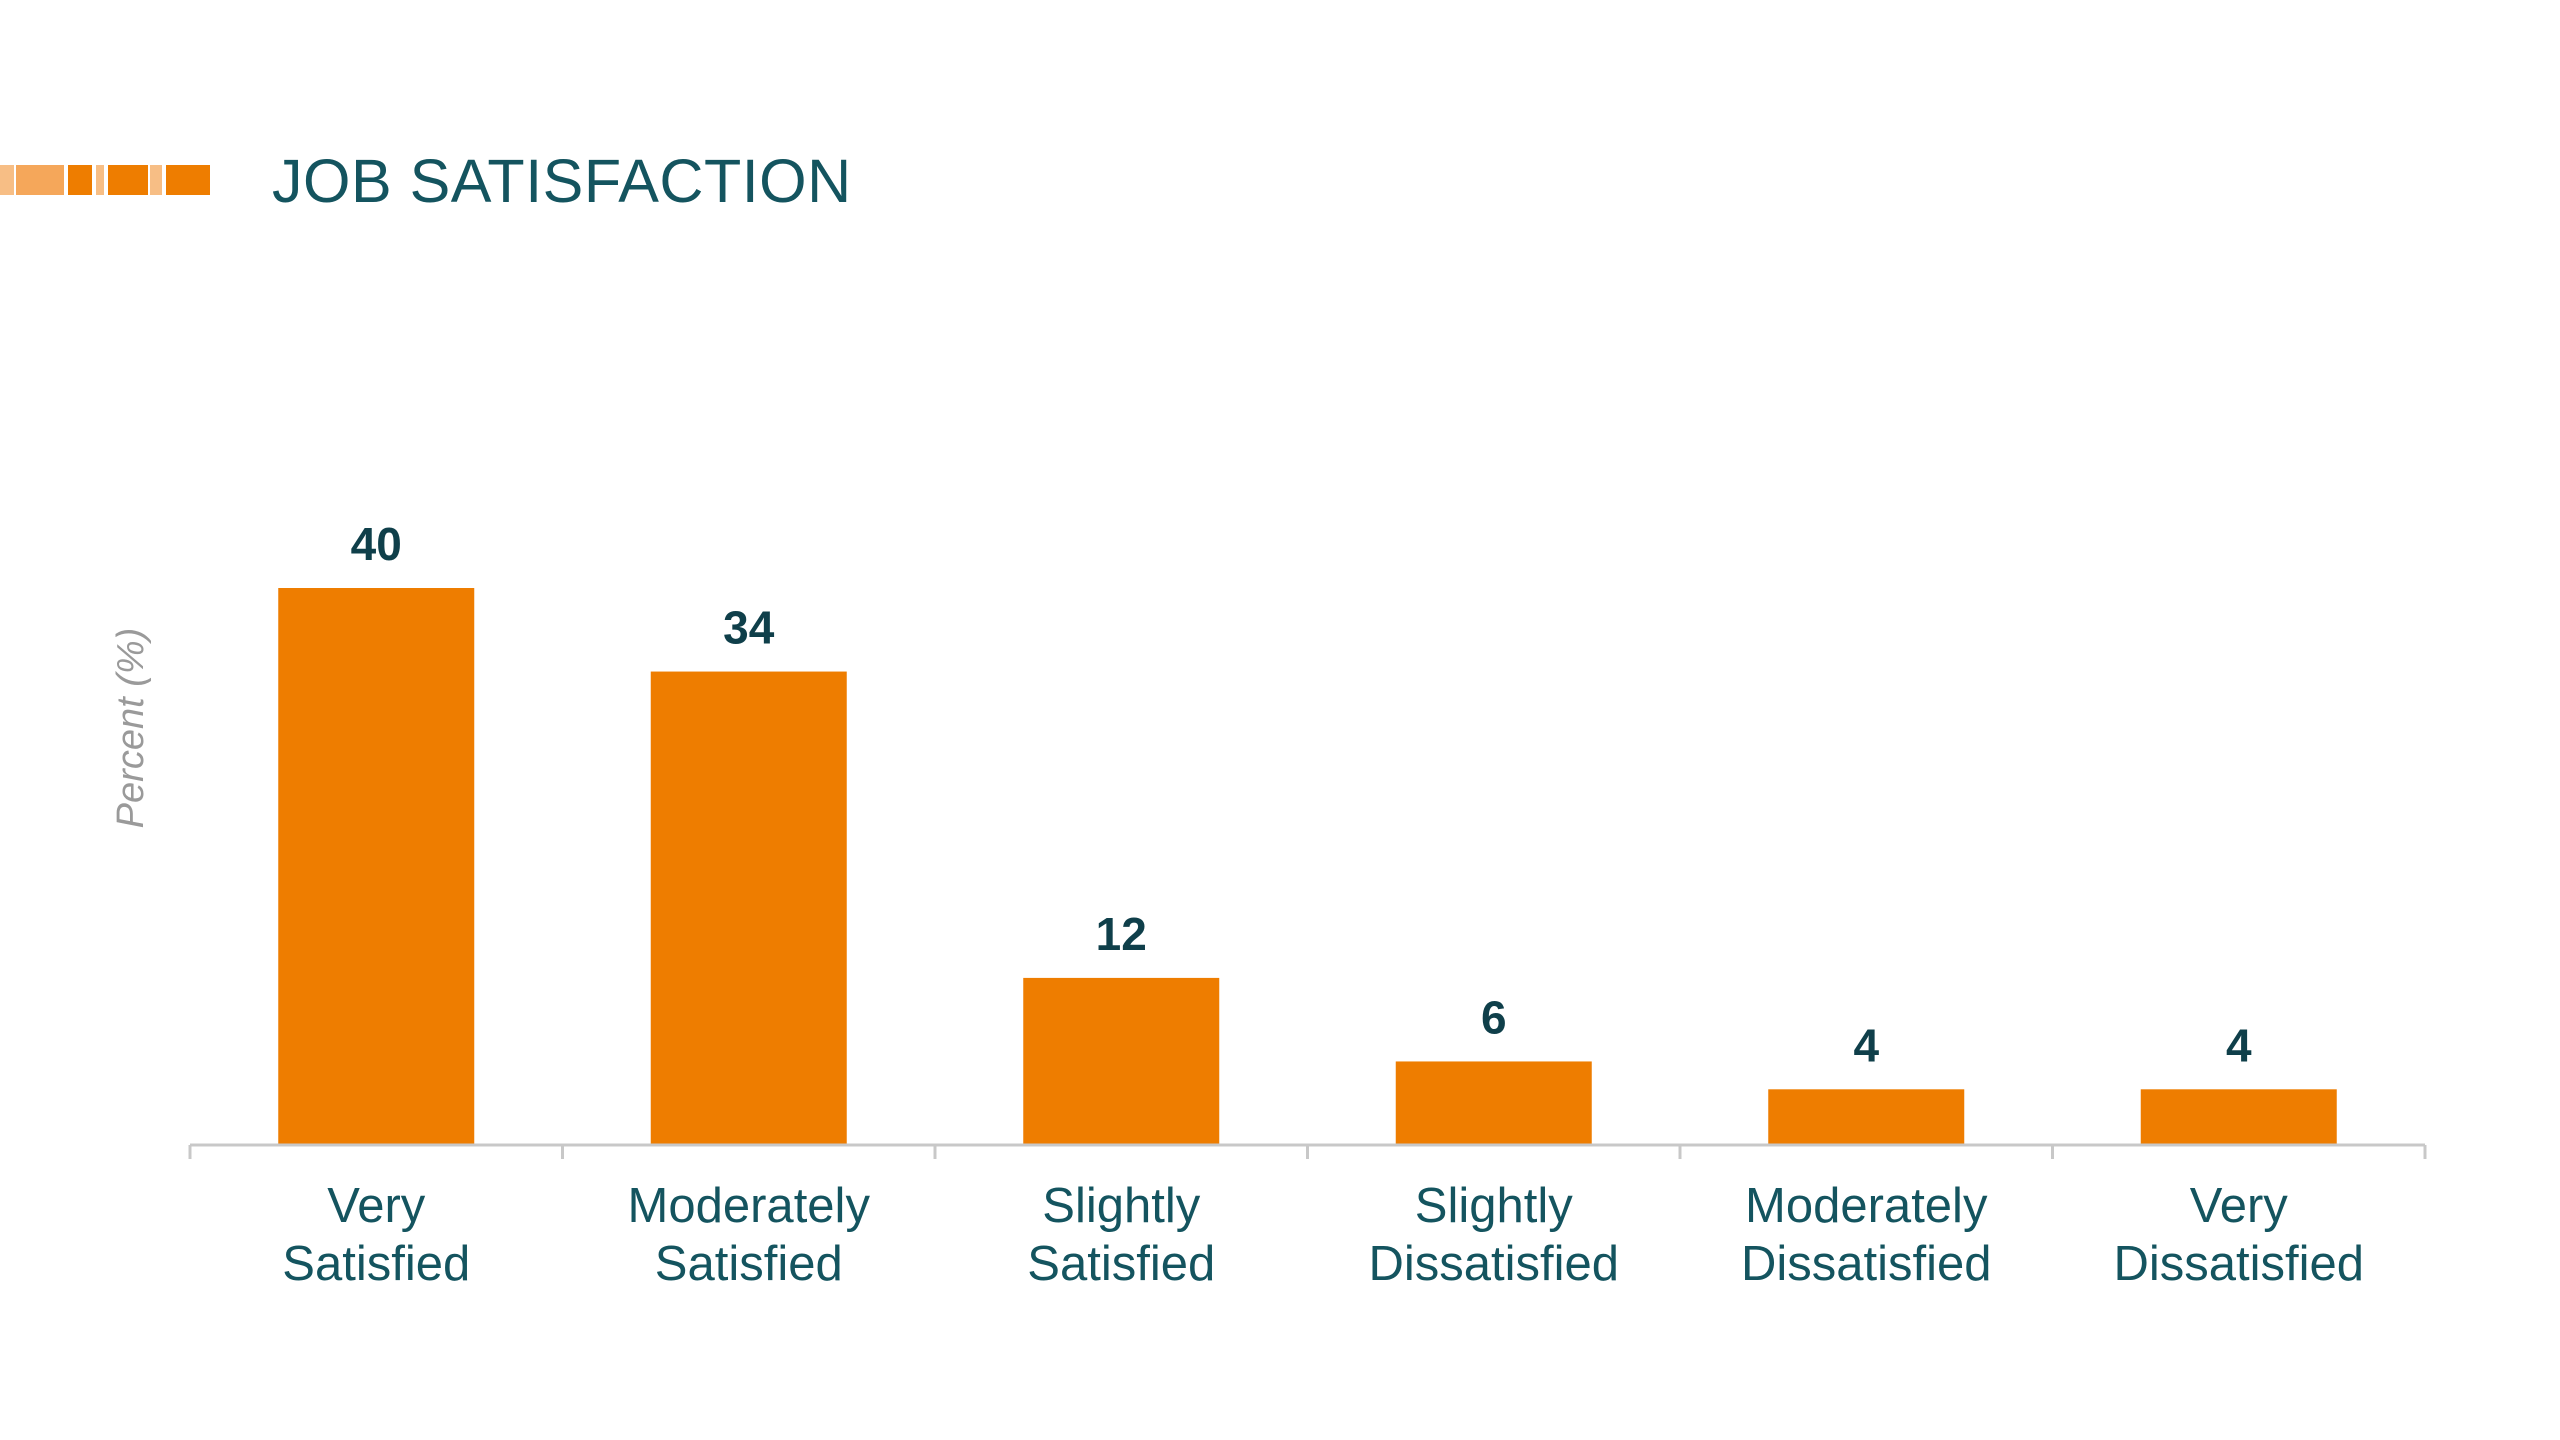 The height and width of the screenshot is (1440, 2560). What do you see at coordinates (2238, 1235) in the screenshot?
I see `category-label: Very Dissatisfied` at bounding box center [2238, 1235].